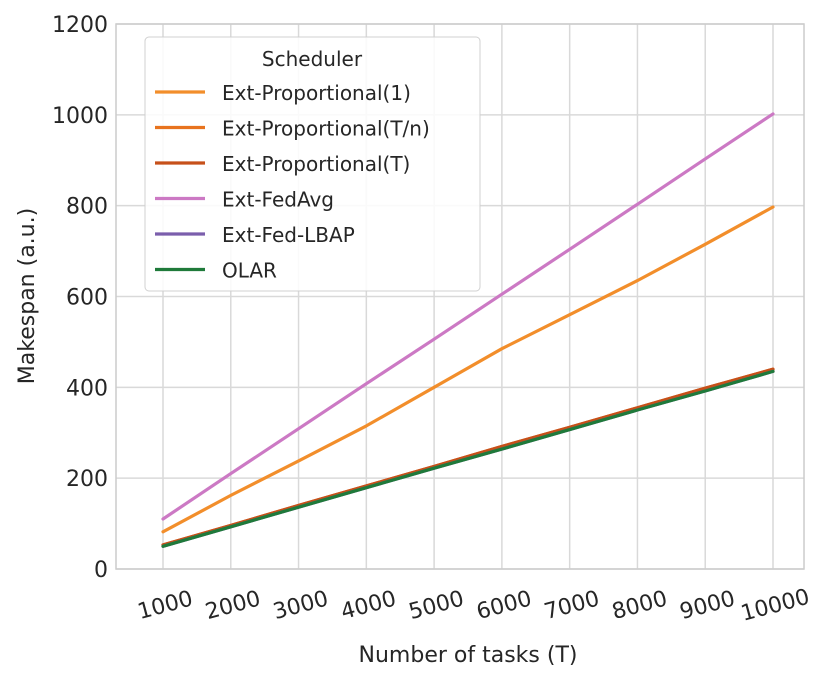 The width and height of the screenshot is (830, 681). What do you see at coordinates (233, 605) in the screenshot?
I see `x-tick-label: 2000` at bounding box center [233, 605].